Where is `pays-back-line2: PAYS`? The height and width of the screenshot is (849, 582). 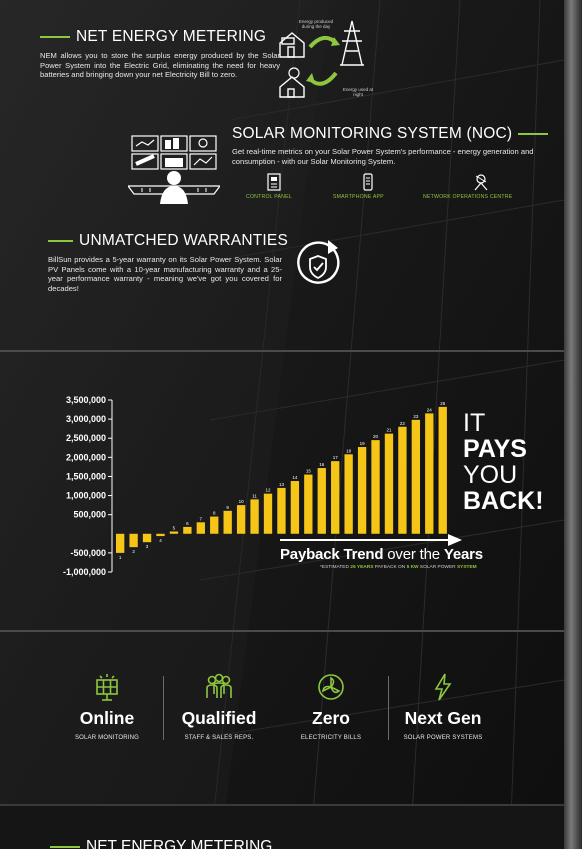
pays-back-line2: PAYS is located at coordinates (495, 449).